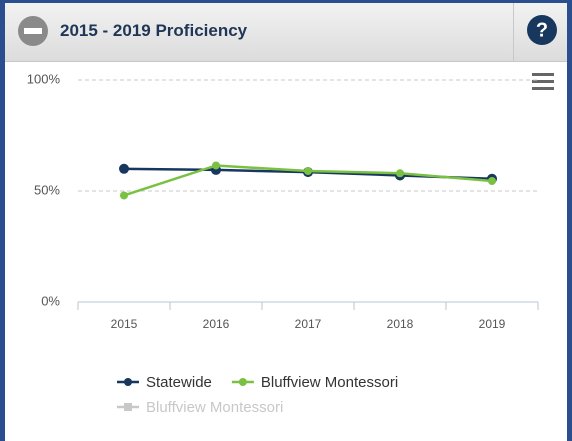  What do you see at coordinates (47, 189) in the screenshot?
I see `y-tick-label: 50%` at bounding box center [47, 189].